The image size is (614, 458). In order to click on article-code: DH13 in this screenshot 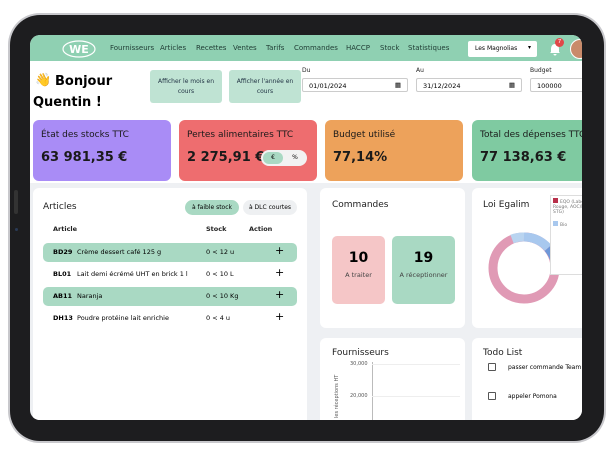, I will do `click(63, 318)`.